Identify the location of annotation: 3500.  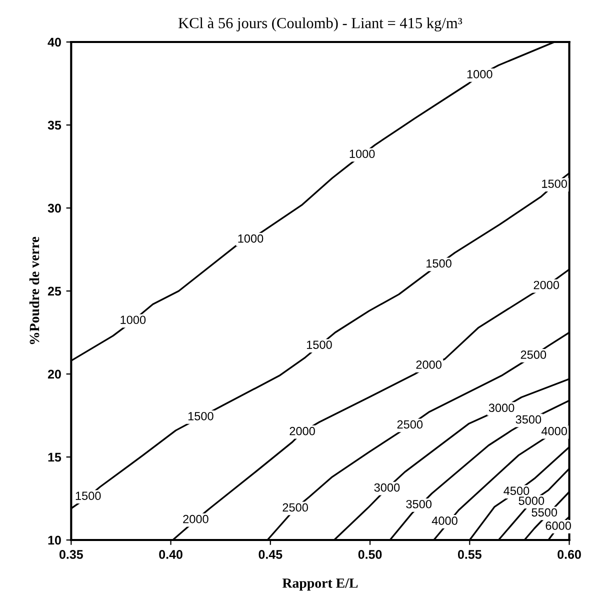
(419, 504).